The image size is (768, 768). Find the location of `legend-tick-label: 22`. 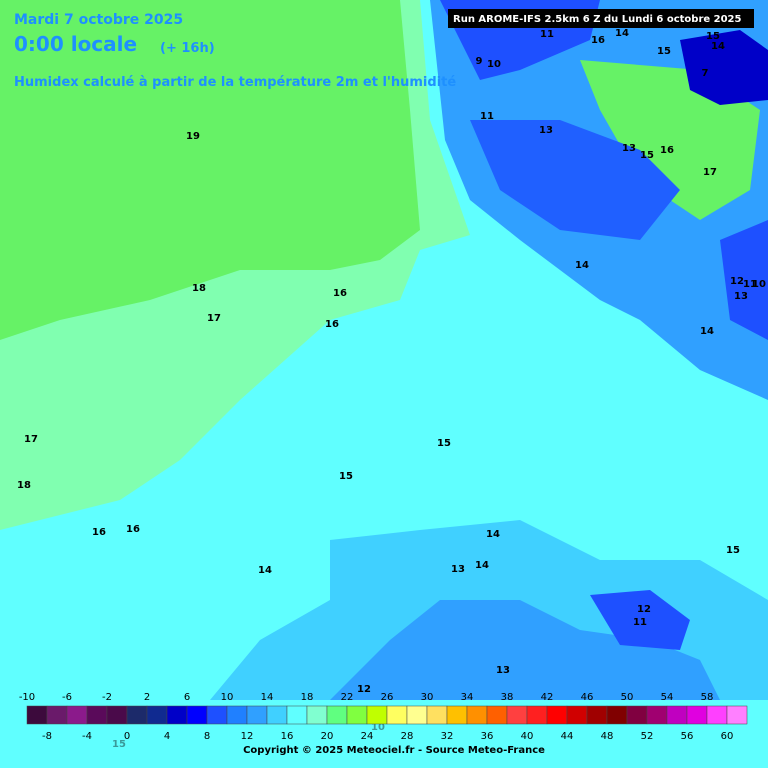

legend-tick-label: 22 is located at coordinates (347, 697).